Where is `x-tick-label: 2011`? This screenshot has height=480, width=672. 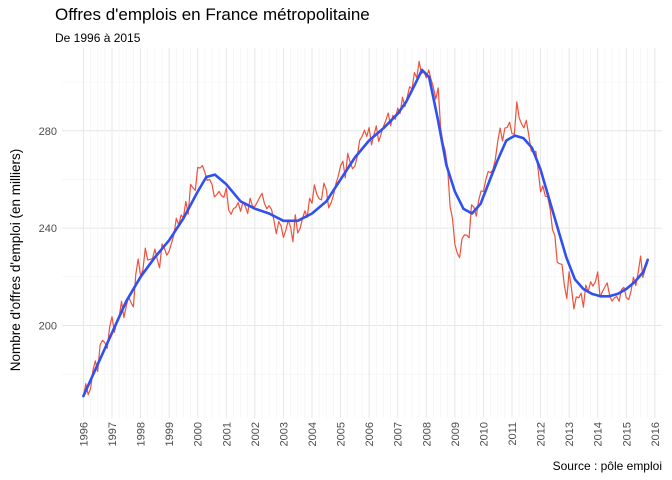
x-tick-label: 2011 is located at coordinates (513, 434).